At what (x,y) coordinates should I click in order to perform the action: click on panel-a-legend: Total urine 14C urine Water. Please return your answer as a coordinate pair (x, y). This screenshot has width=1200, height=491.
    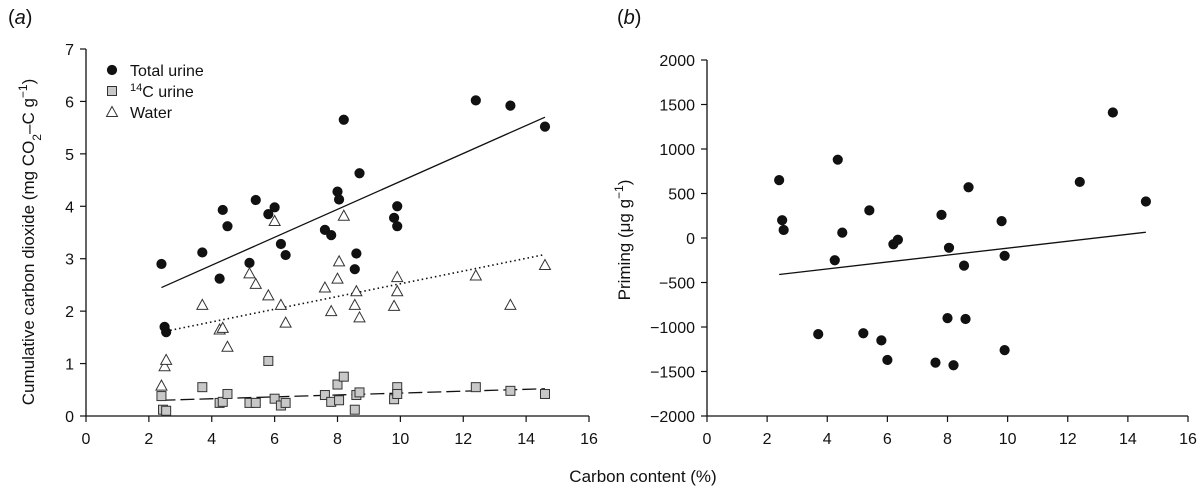
    Looking at the image, I should click on (154, 92).